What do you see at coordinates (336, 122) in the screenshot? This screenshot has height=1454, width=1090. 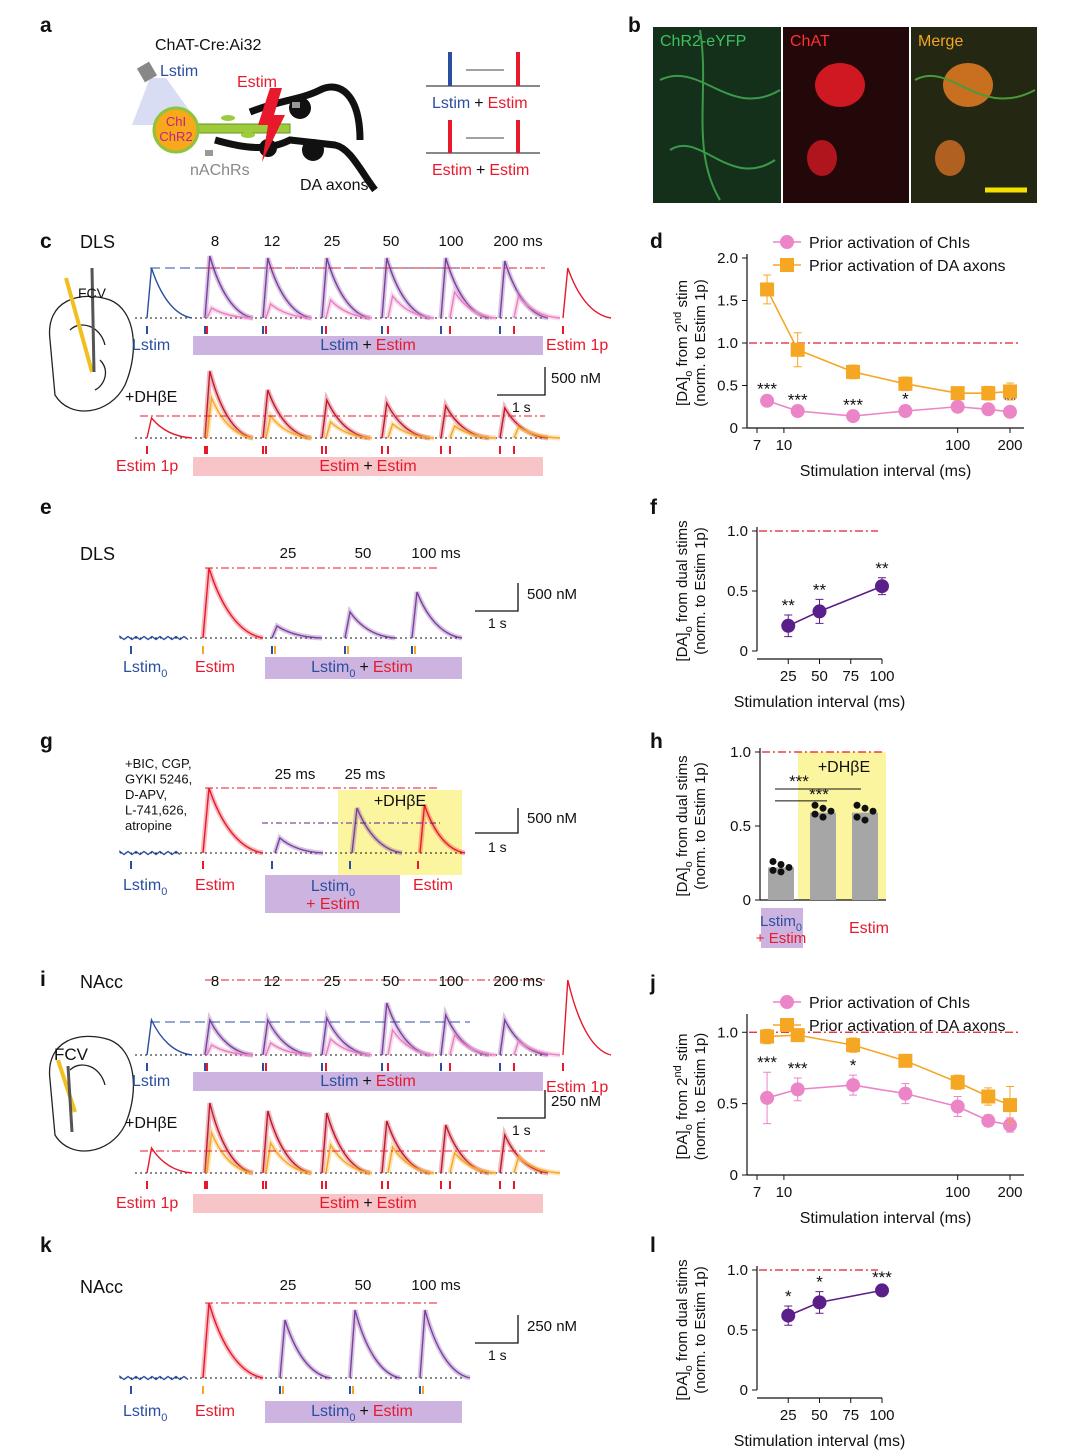 I see `schematic` at bounding box center [336, 122].